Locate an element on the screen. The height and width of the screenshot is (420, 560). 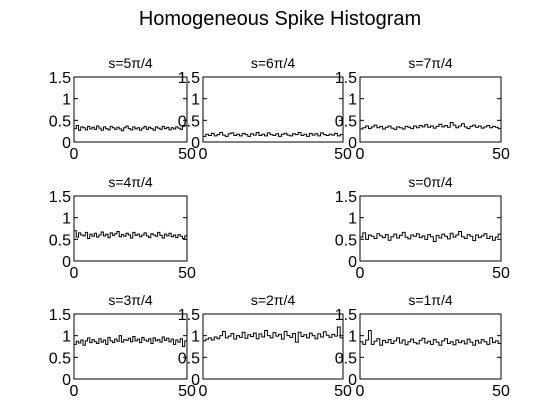
subplot-6: s=3π/4 0 0.5 1 1.5 0 50 is located at coordinates (122, 346).